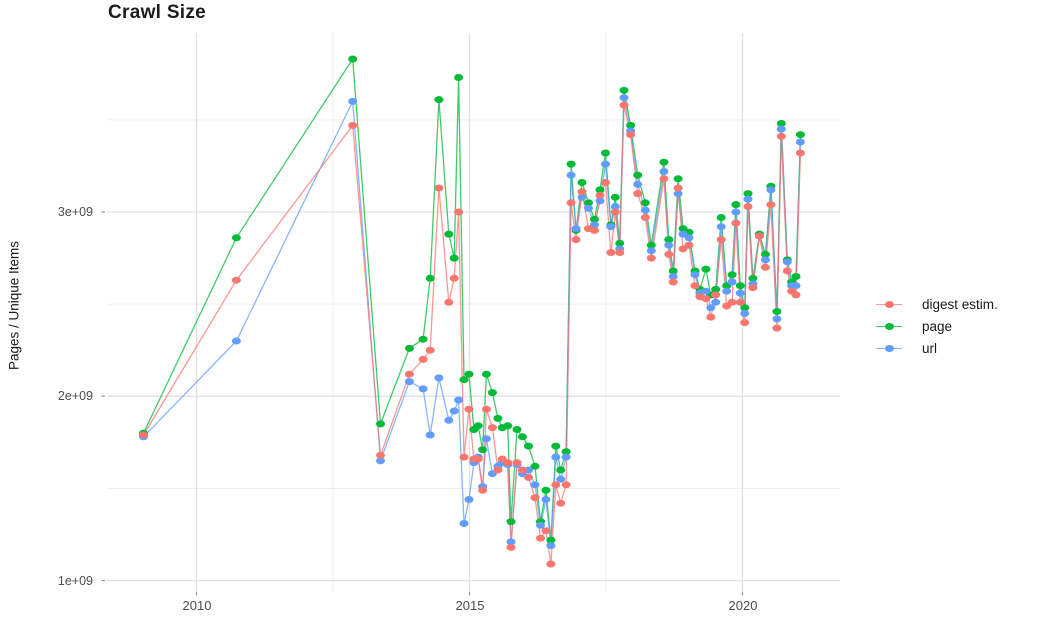 This screenshot has height=639, width=1059. I want to click on x-tick-label-2020: 2020, so click(743, 605).